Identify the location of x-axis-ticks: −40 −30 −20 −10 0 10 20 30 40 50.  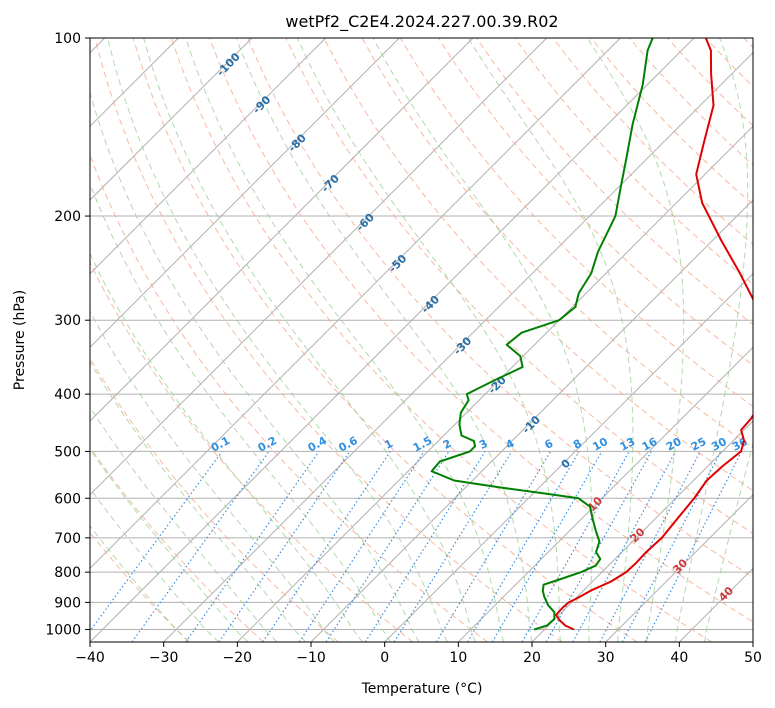
(418, 654).